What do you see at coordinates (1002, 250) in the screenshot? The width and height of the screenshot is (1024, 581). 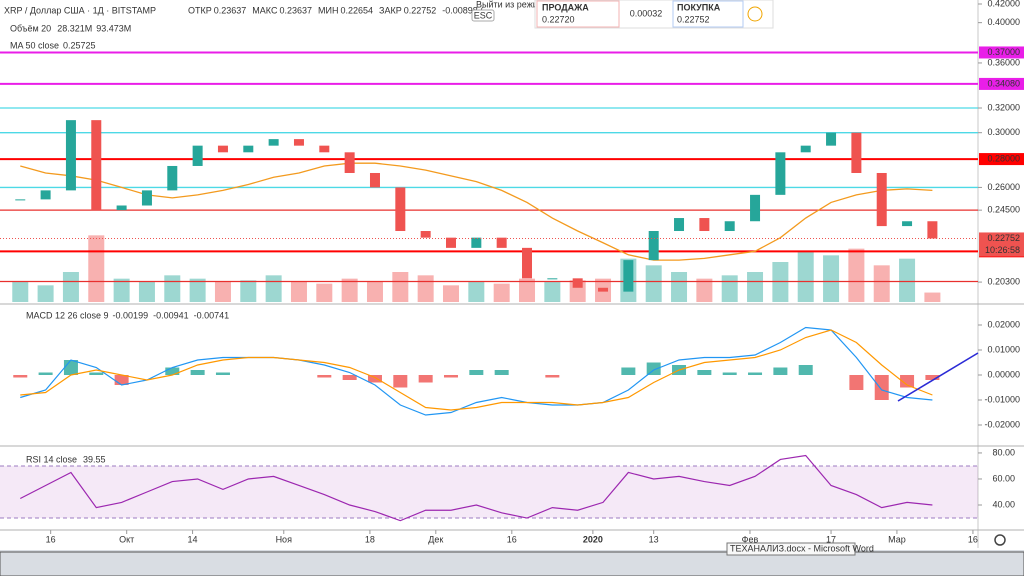 I see `countdown: 10:26:58` at bounding box center [1002, 250].